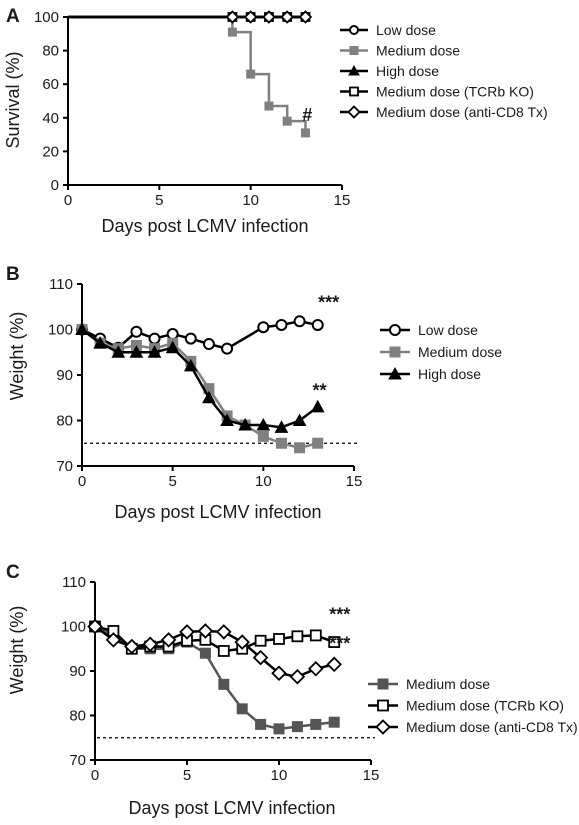 This screenshot has width=579, height=825. What do you see at coordinates (172, 481) in the screenshot?
I see `x-tick-label: 5` at bounding box center [172, 481].